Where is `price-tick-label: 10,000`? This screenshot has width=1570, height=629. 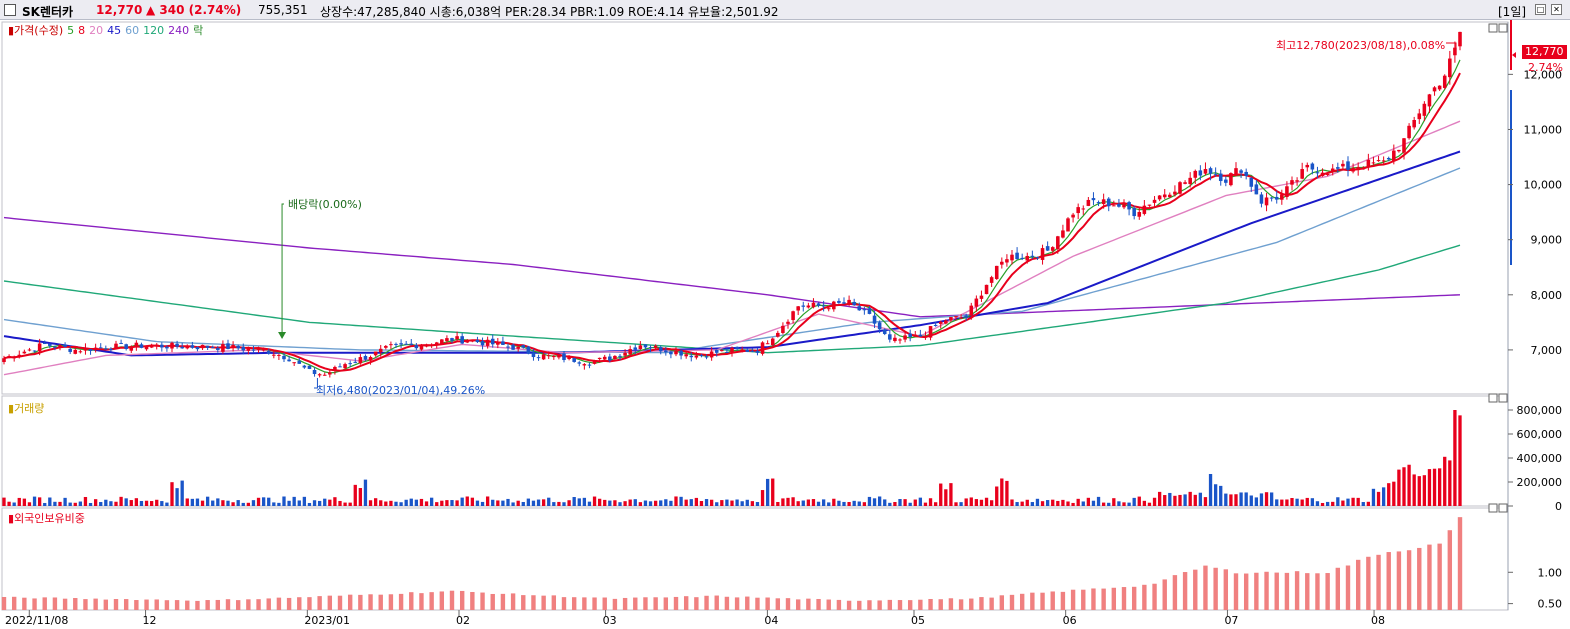
price-tick-label: 10,000 is located at coordinates (1543, 185).